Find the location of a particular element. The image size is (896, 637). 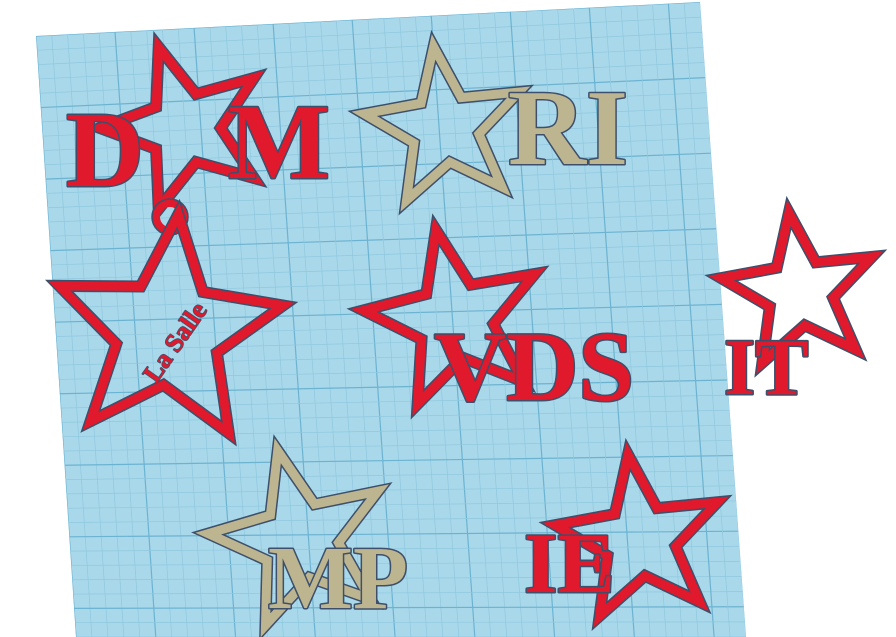

keychain-vds-text: VDS is located at coordinates (534, 366).